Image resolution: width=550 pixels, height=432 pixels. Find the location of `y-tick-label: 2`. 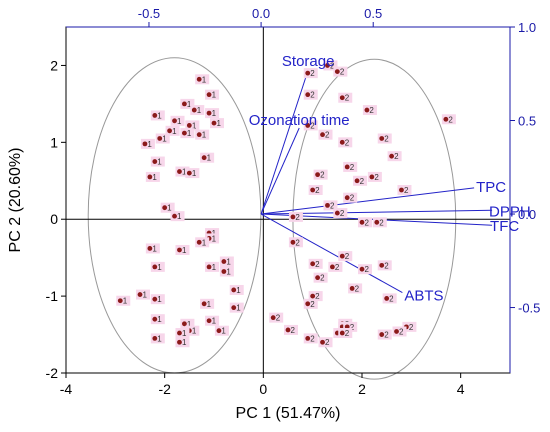

y-tick-label: 2 is located at coordinates (54, 65).